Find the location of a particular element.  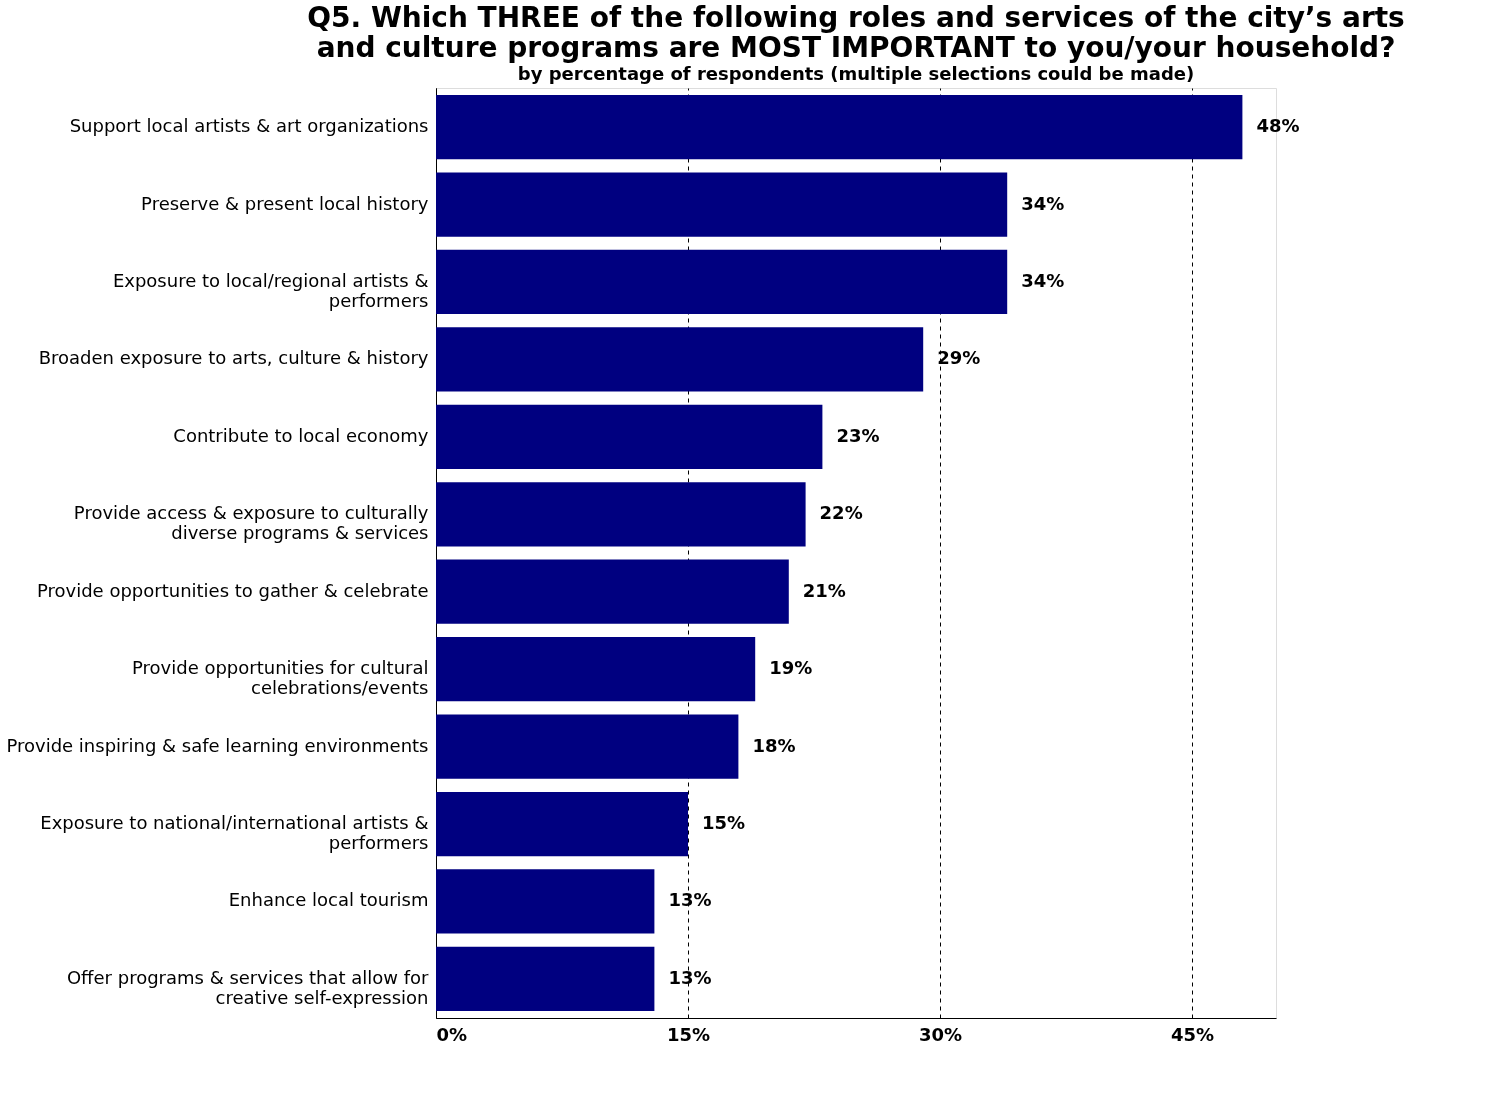

data-label: 48% is located at coordinates (1278, 126).